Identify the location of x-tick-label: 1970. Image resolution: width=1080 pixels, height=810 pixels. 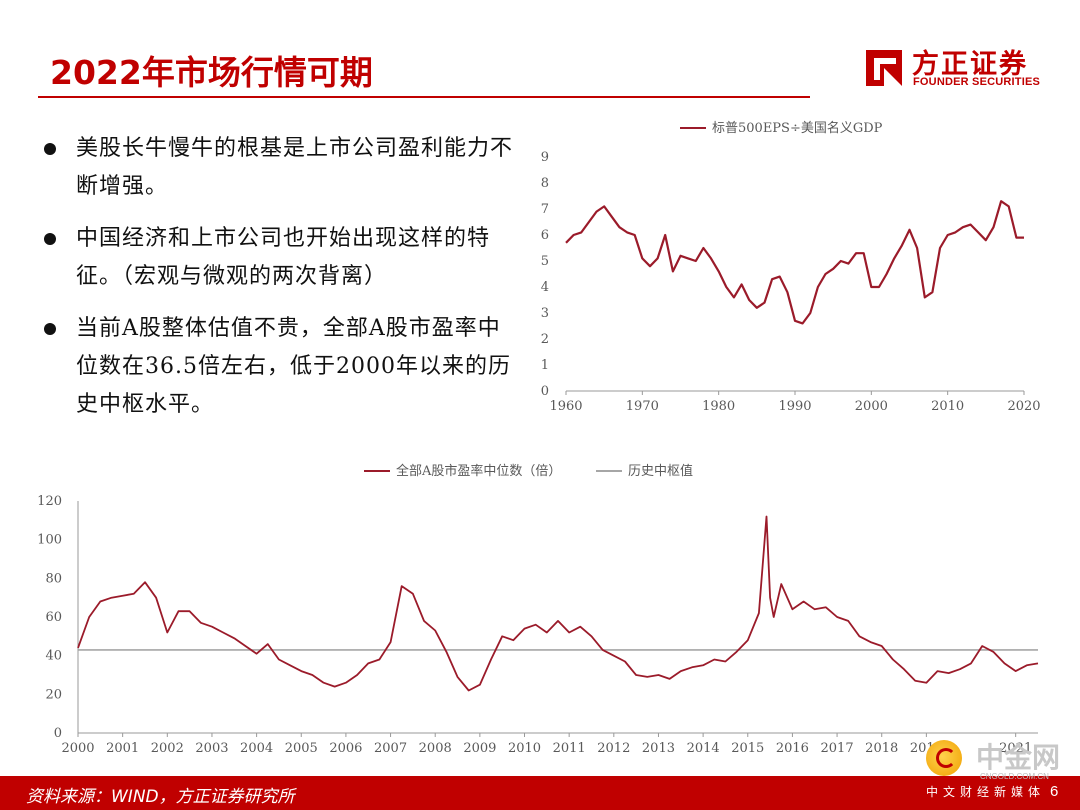
(642, 406).